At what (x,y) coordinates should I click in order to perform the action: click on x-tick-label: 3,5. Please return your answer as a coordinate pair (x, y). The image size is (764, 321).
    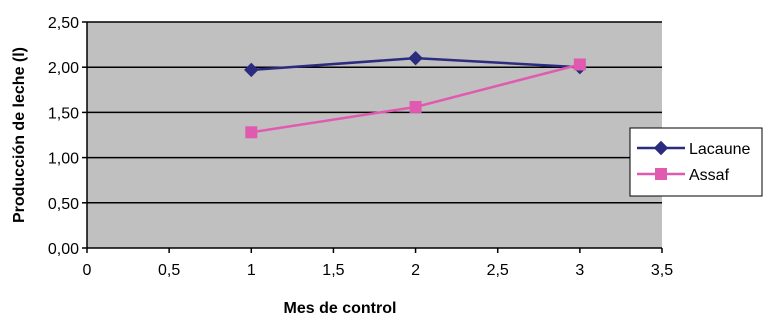
    Looking at the image, I should click on (662, 270).